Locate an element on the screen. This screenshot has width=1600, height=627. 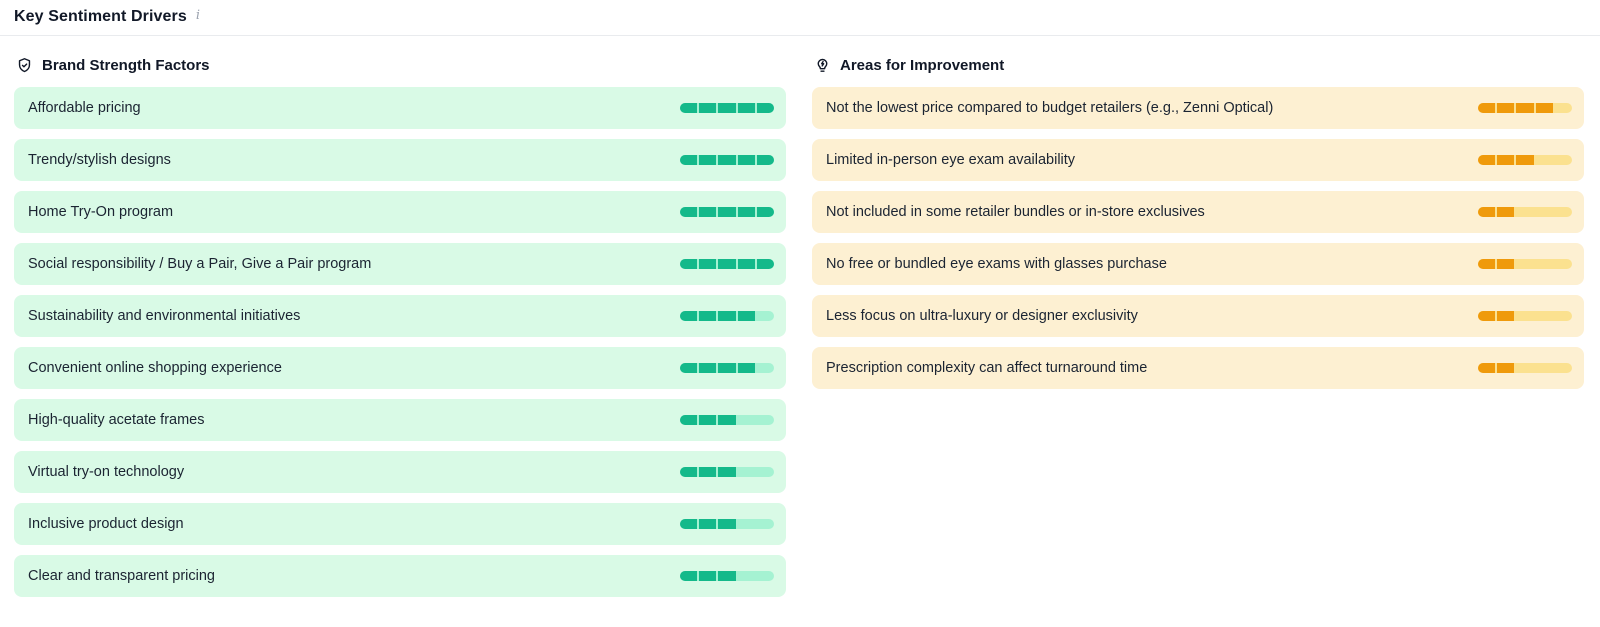
info-icon: i is located at coordinates (198, 15).